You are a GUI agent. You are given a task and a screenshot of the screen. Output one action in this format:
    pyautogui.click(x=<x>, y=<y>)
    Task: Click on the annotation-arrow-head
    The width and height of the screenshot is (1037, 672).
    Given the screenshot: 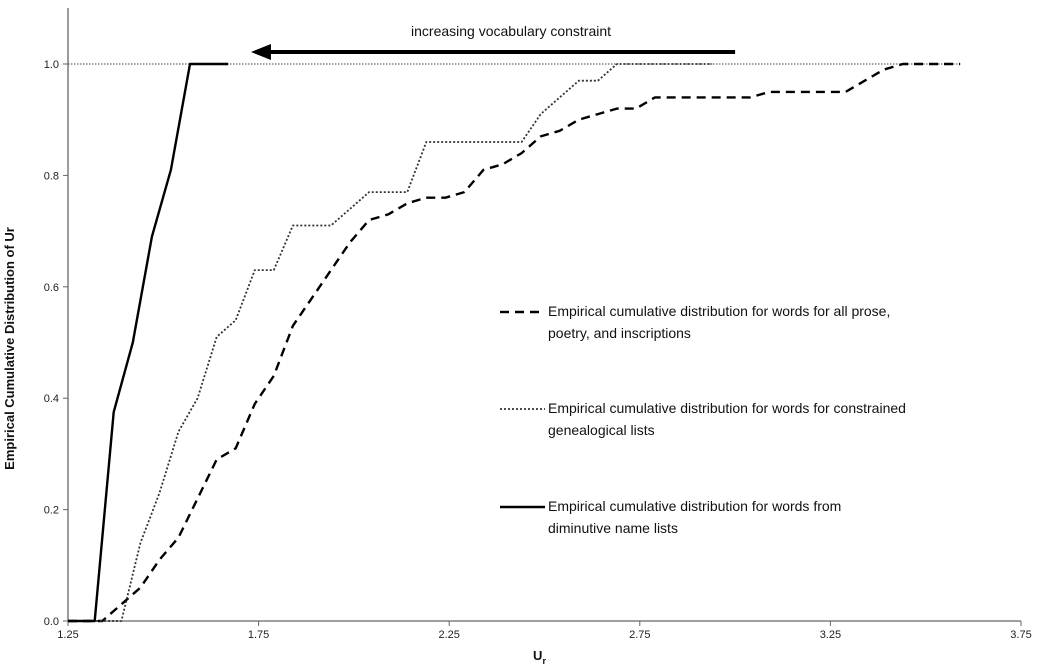 What is the action you would take?
    pyautogui.click(x=260, y=52)
    